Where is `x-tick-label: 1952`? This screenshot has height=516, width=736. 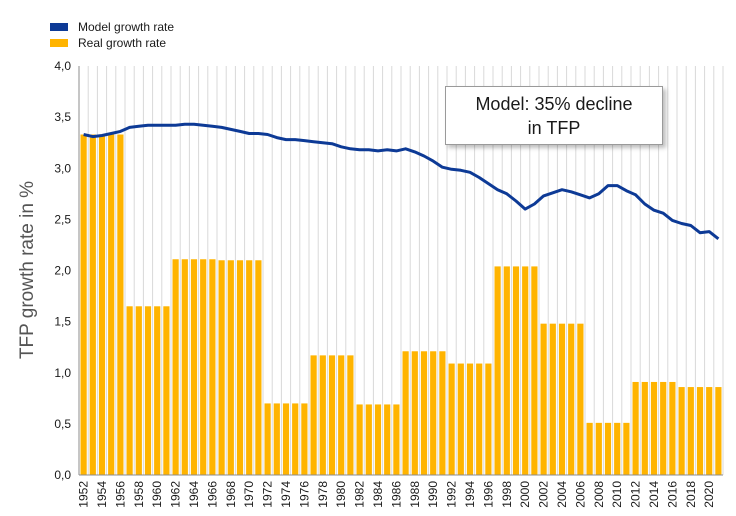
x-tick-label: 1952 is located at coordinates (84, 494).